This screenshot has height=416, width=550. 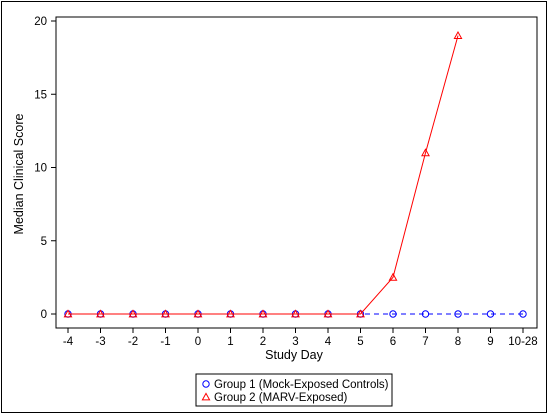 What do you see at coordinates (458, 342) in the screenshot?
I see `x-tick-label-12: 8` at bounding box center [458, 342].